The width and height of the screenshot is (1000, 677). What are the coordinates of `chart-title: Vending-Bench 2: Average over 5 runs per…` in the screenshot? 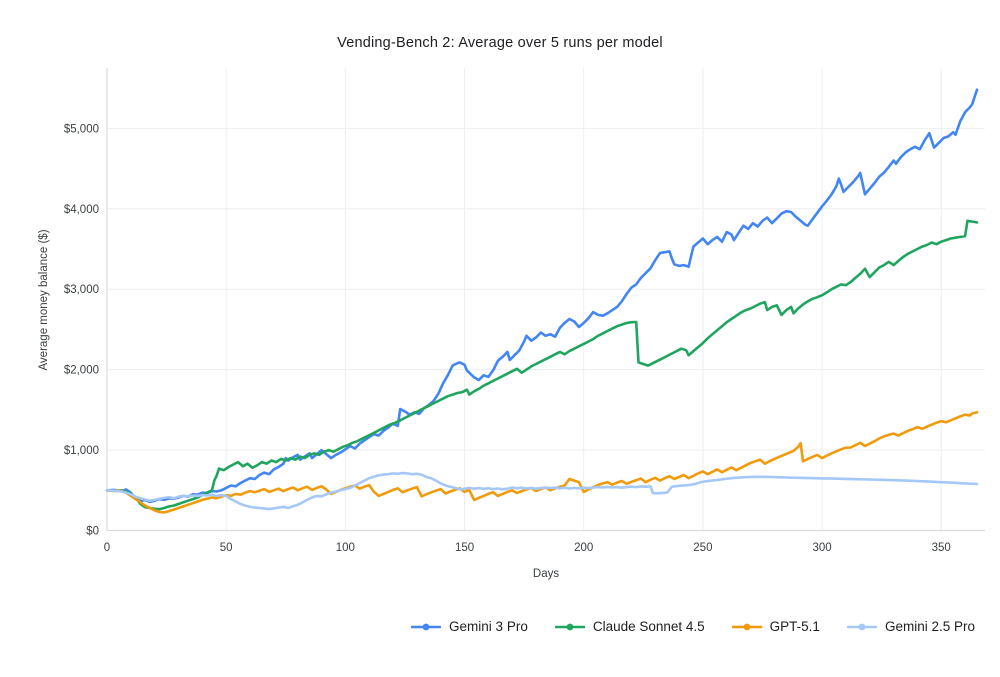 It's located at (500, 43).